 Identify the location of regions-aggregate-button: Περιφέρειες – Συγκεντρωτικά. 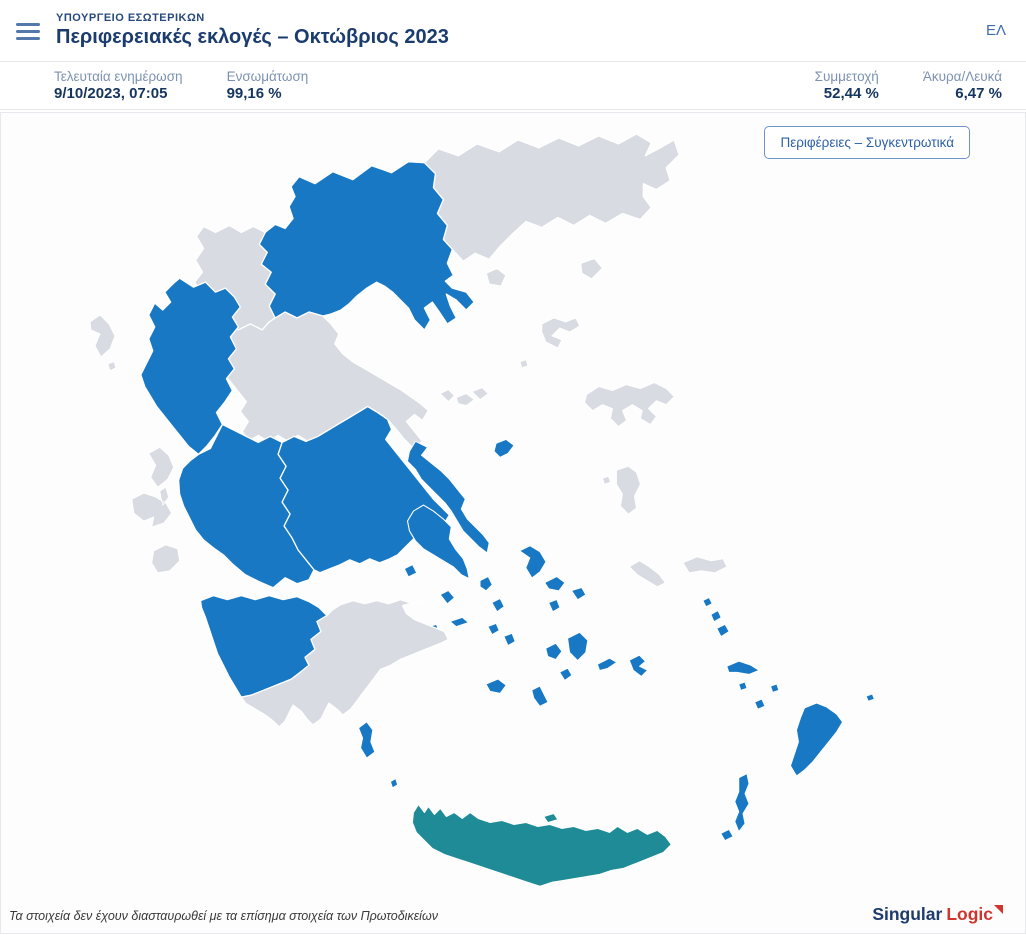
(867, 142).